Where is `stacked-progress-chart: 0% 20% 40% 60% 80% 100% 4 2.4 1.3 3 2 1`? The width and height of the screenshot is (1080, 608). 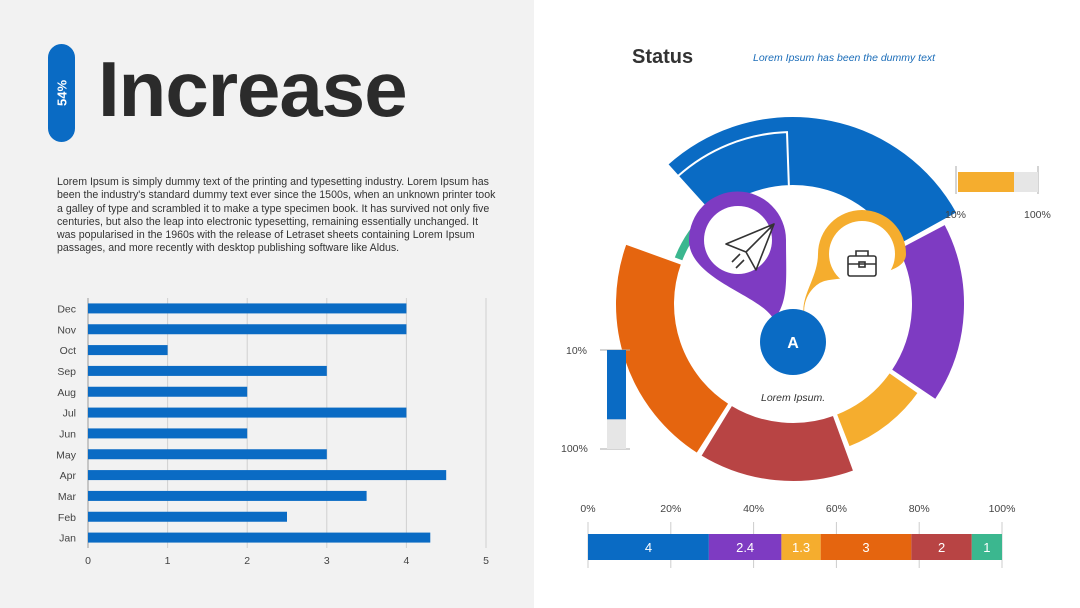
stacked-progress-chart: 0% 20% 40% 60% 80% 100% 4 2.4 1.3 3 2 1 is located at coordinates (798, 535).